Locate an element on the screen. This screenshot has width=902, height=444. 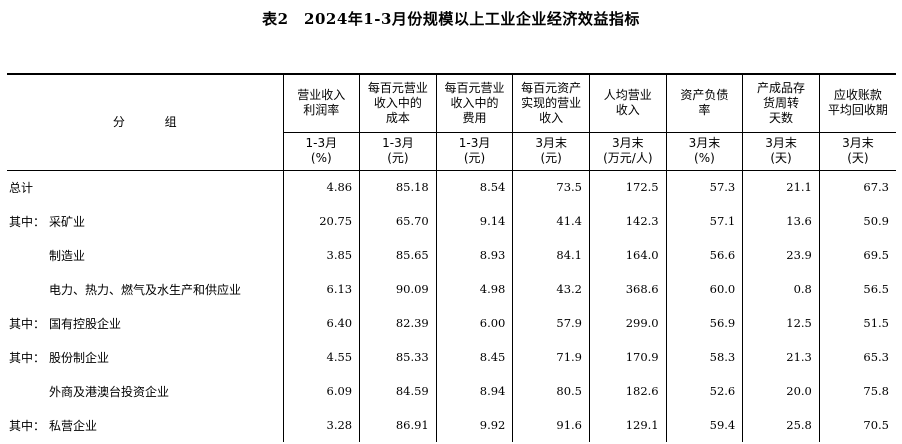
row-label-text: 采矿业 is located at coordinates (67, 221).